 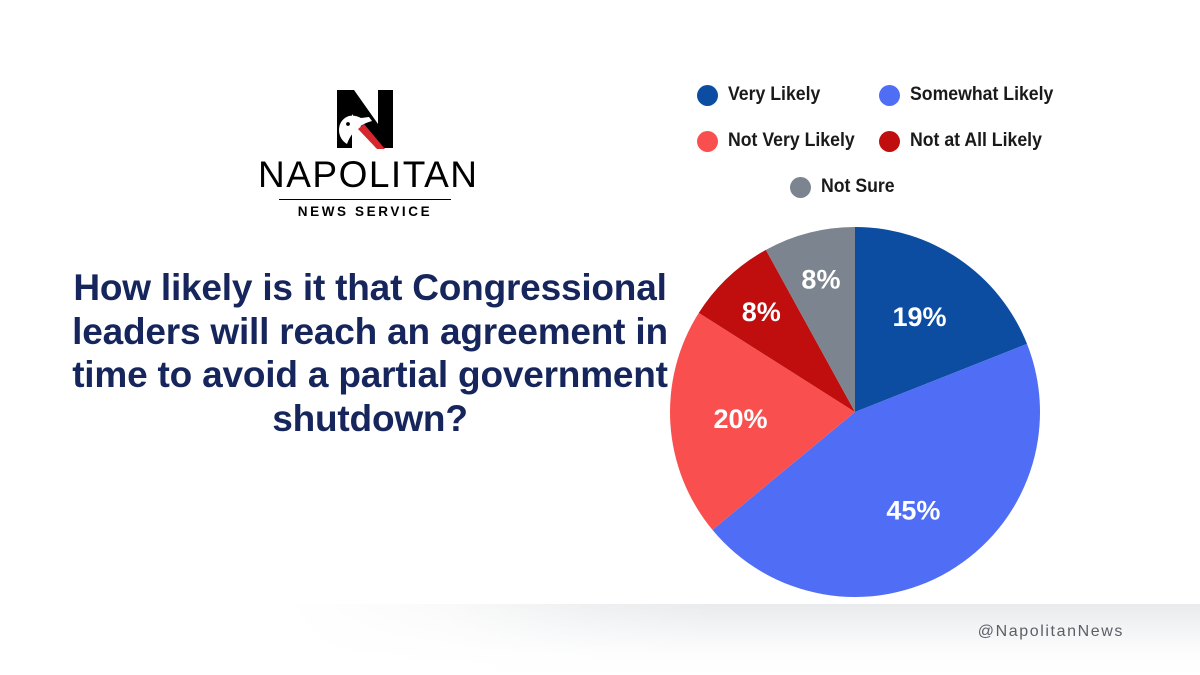 I want to click on brand-divider, so click(x=365, y=199).